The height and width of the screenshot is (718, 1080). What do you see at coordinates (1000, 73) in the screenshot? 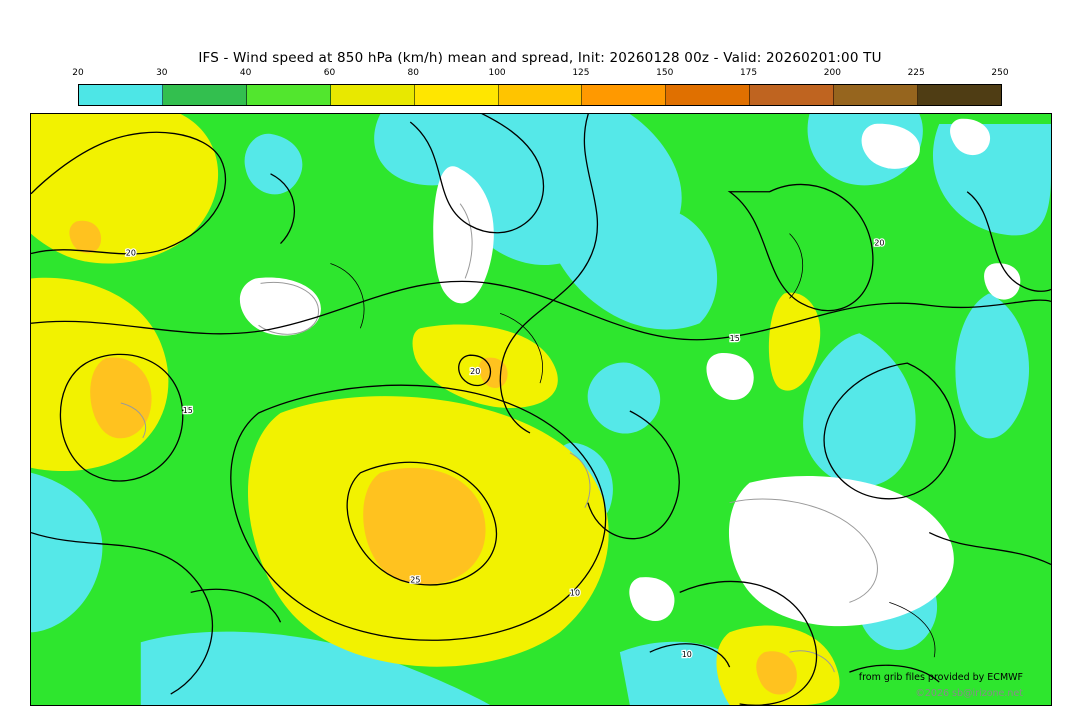
I see `colorbar-tick-label: 250` at bounding box center [1000, 73].